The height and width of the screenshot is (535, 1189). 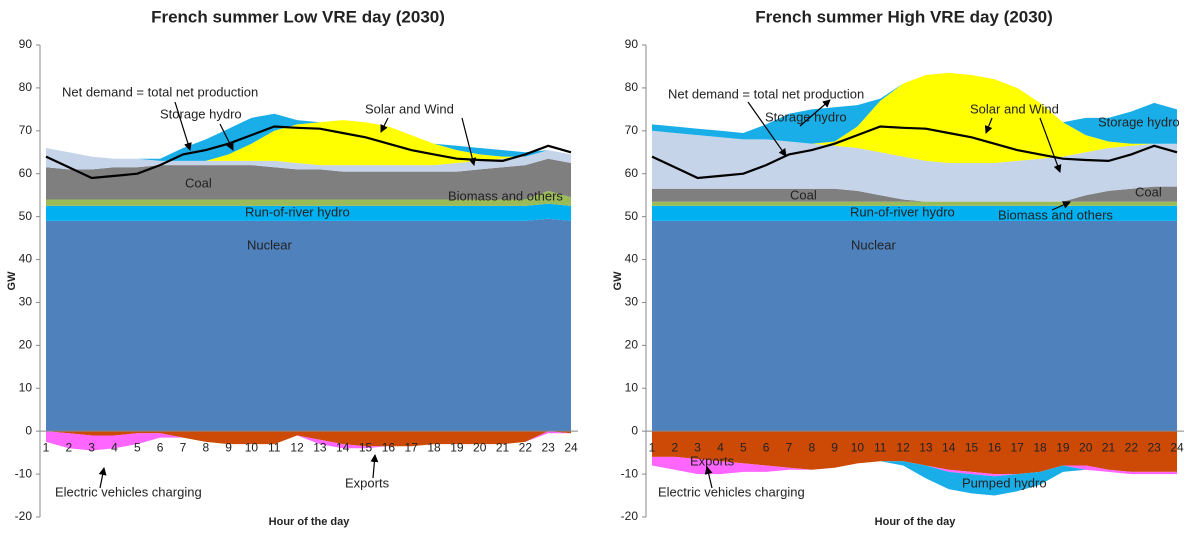 What do you see at coordinates (205, 447) in the screenshot?
I see `x-tick-label: 8` at bounding box center [205, 447].